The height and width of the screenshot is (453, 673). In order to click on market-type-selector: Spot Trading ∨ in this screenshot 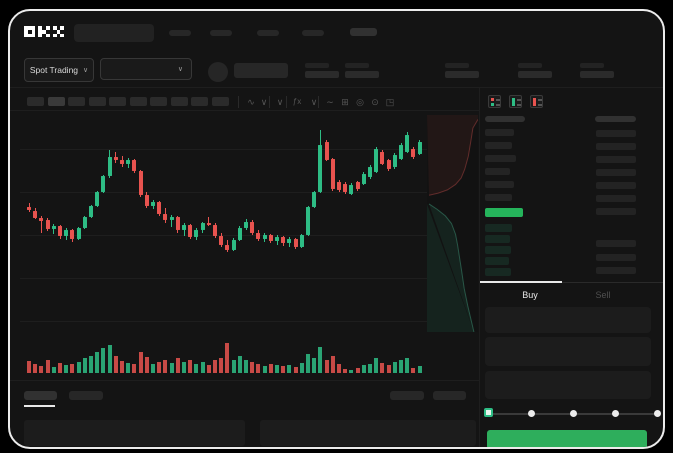, I will do `click(59, 70)`.